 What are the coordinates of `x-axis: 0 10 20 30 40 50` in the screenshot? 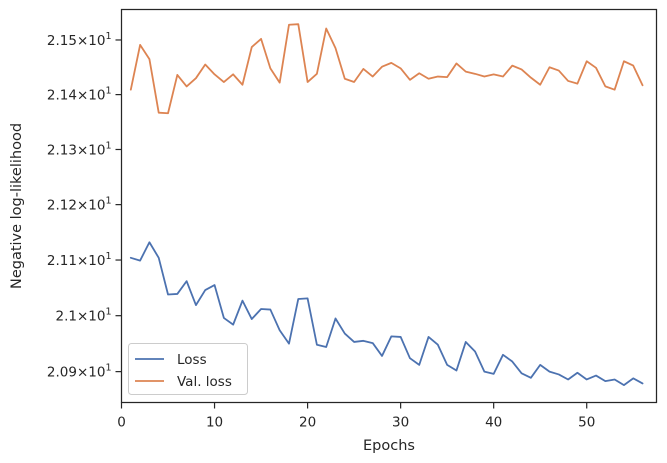 It's located at (356, 416).